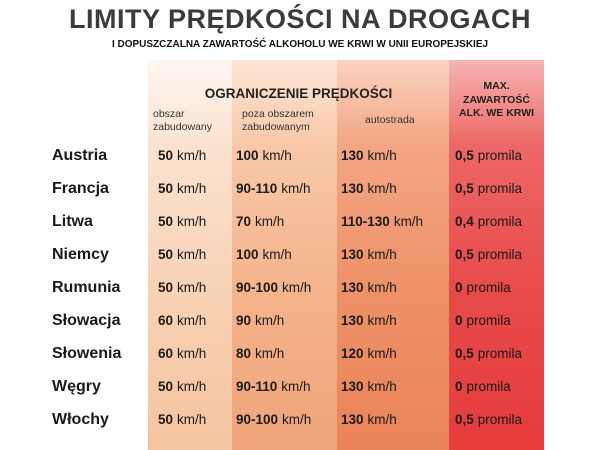  Describe the element at coordinates (496, 86) in the screenshot. I see `alcohol-header-line1: MAX.` at that location.